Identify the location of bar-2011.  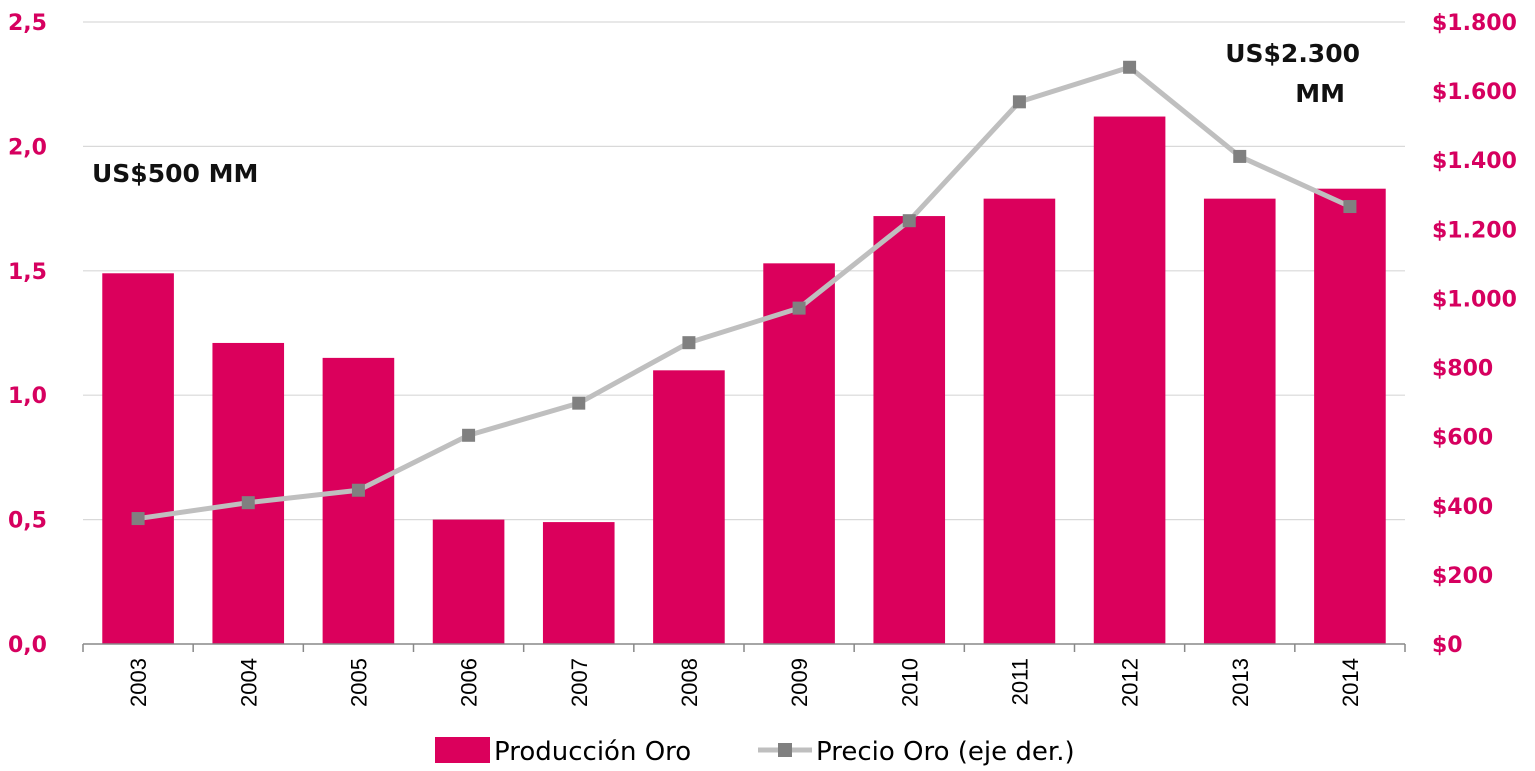
(1019, 421).